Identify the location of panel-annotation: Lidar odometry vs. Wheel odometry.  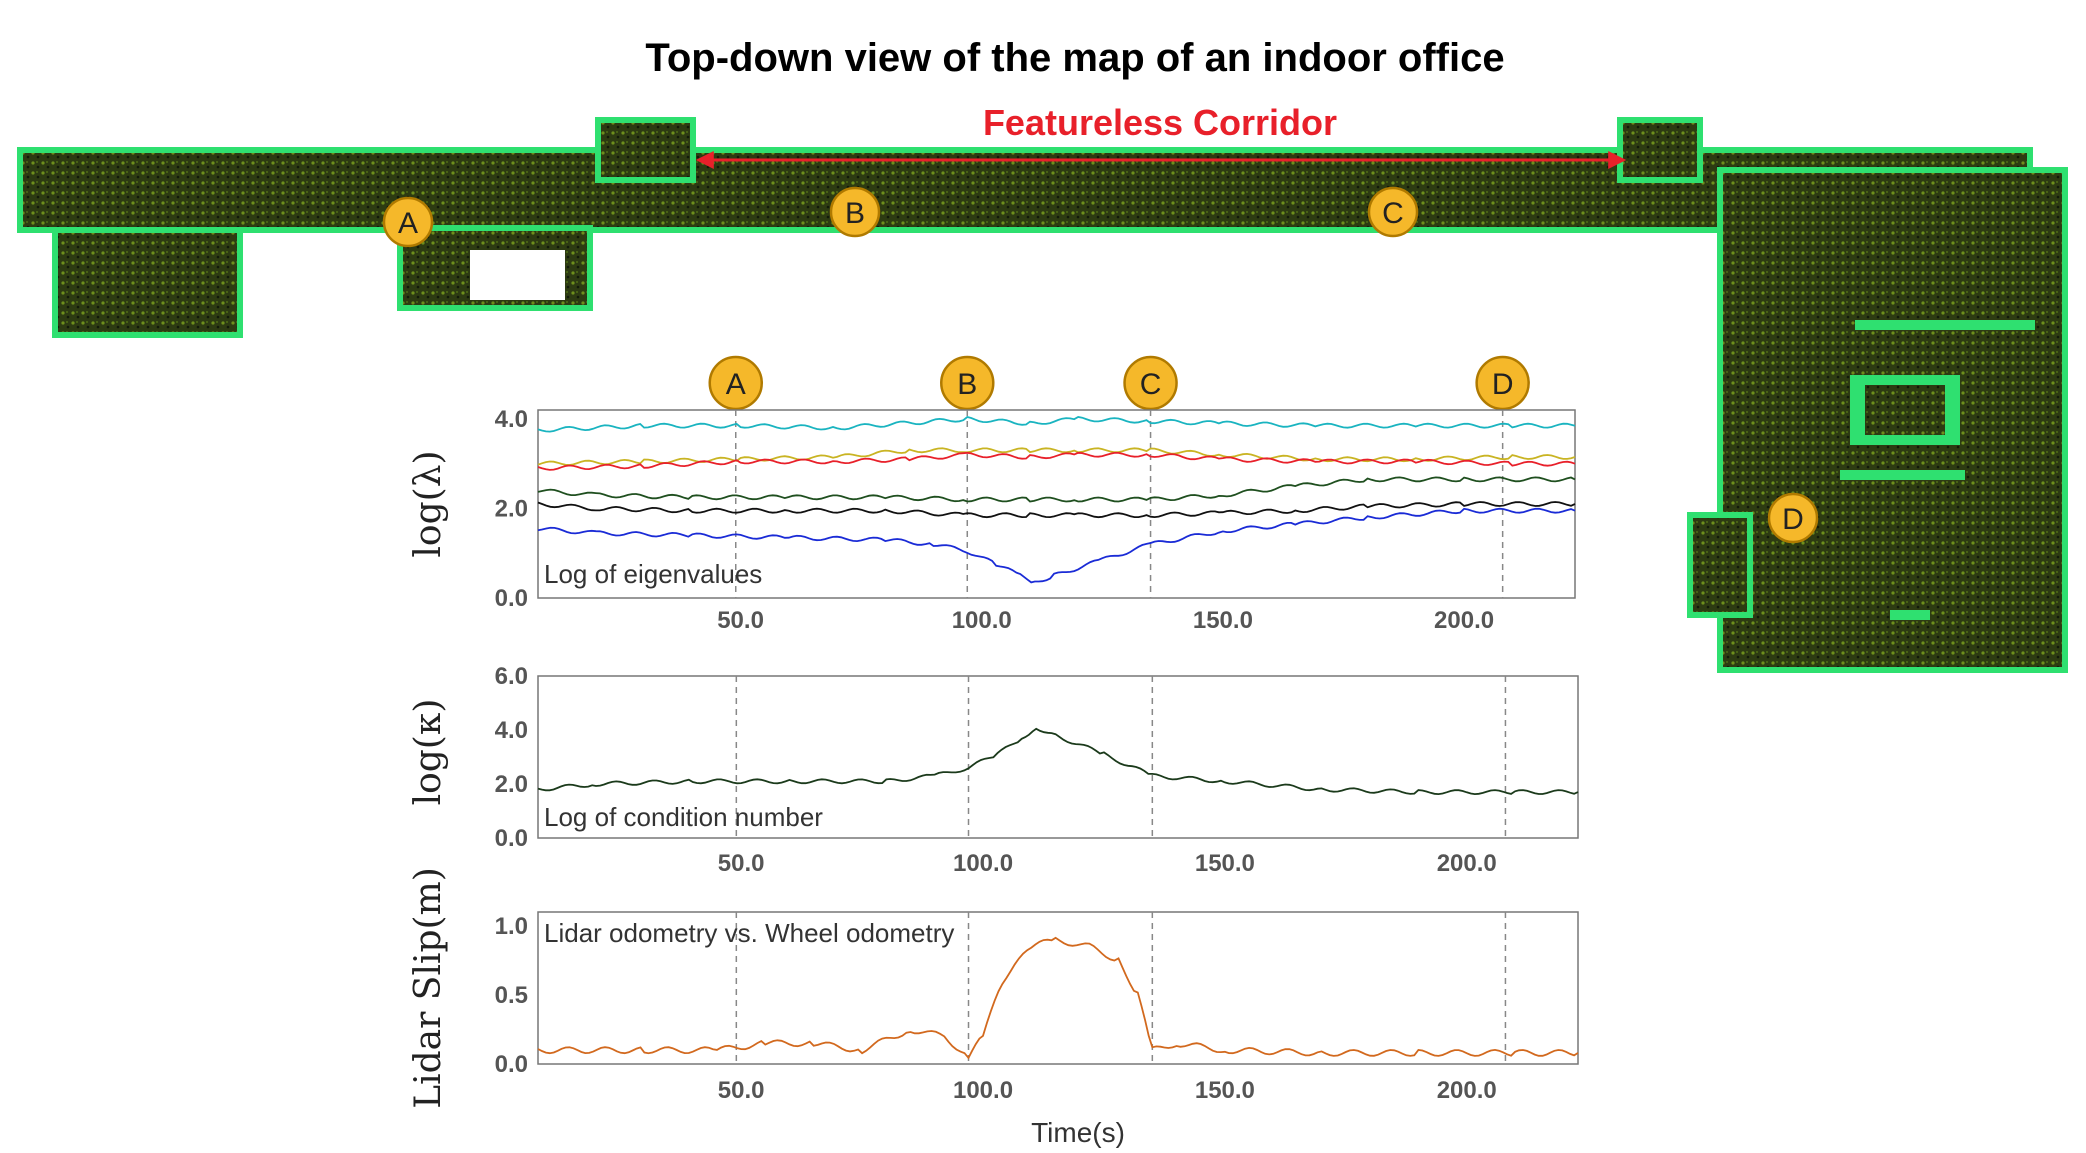
(749, 933).